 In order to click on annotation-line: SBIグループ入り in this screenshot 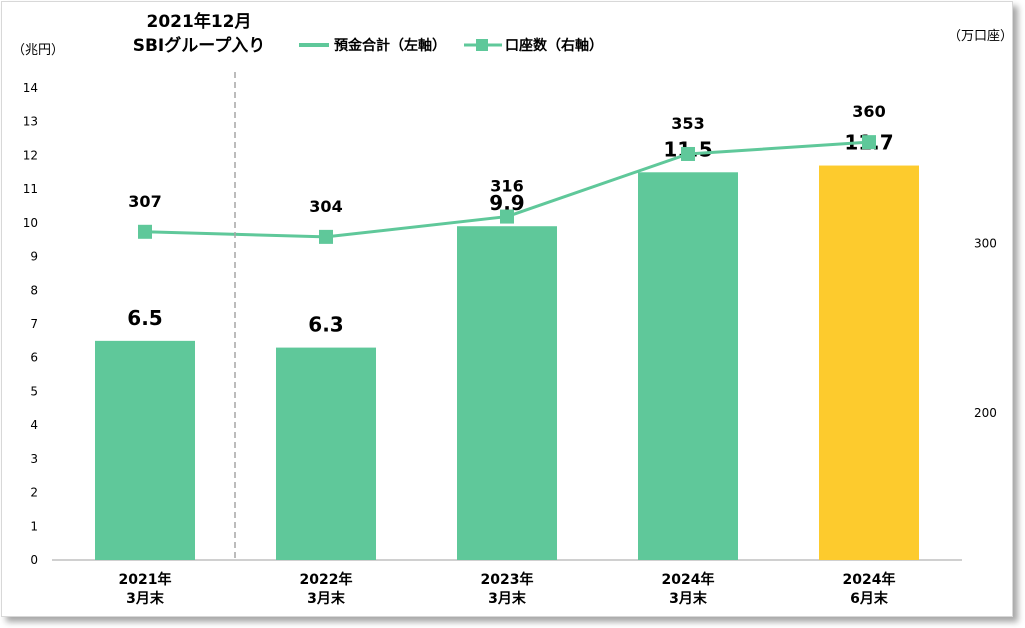, I will do `click(199, 45)`.